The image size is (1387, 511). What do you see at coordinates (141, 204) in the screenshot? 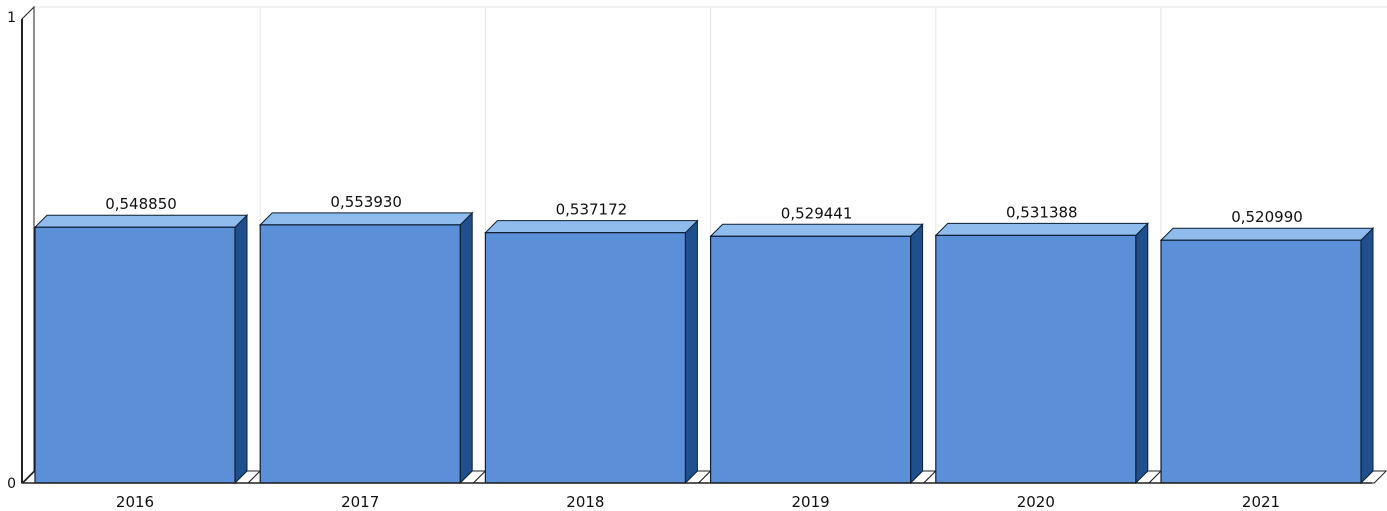
I see `value-label-2016: 0,548850` at bounding box center [141, 204].